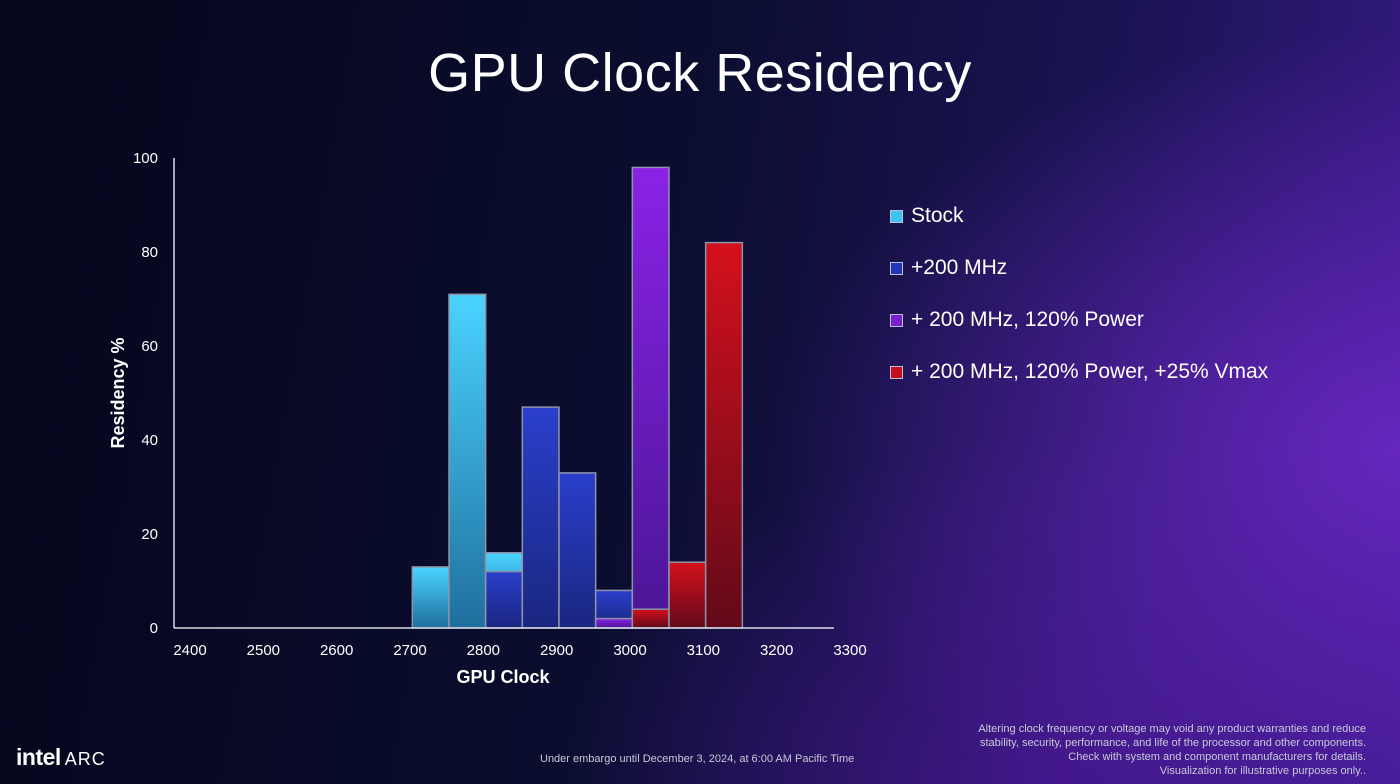 The image size is (1400, 784). I want to click on legend-label-stock: Stock, so click(937, 215).